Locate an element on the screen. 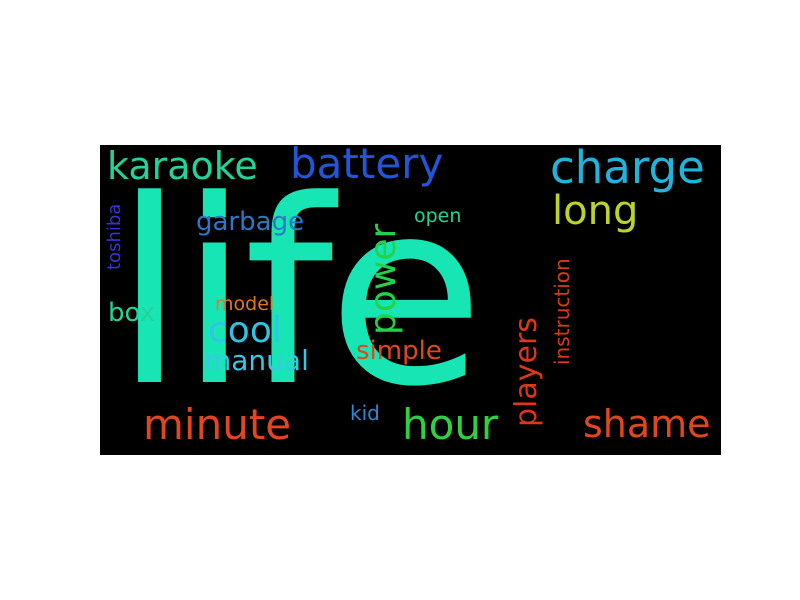  word-battery: battery is located at coordinates (367, 166).